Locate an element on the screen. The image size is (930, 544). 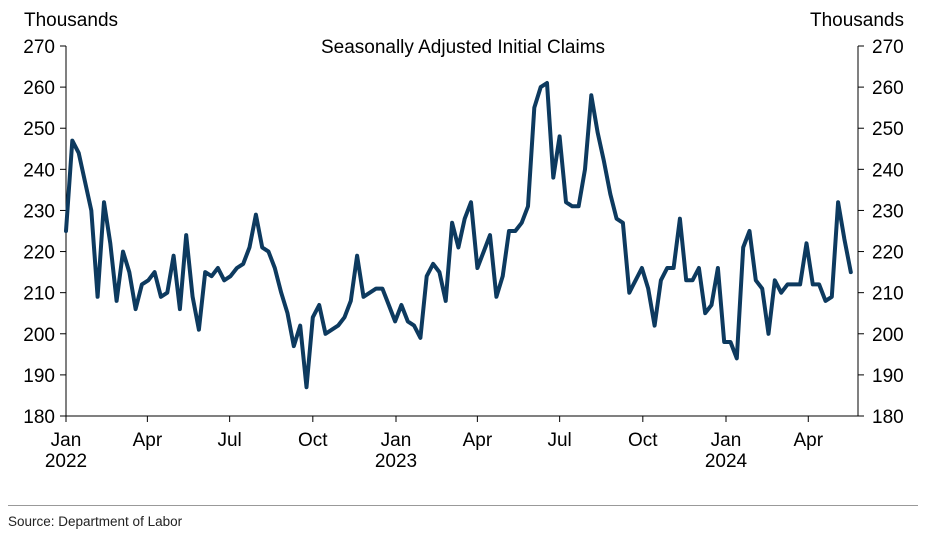
y-tick-label-left: 190 is located at coordinates (39, 376).